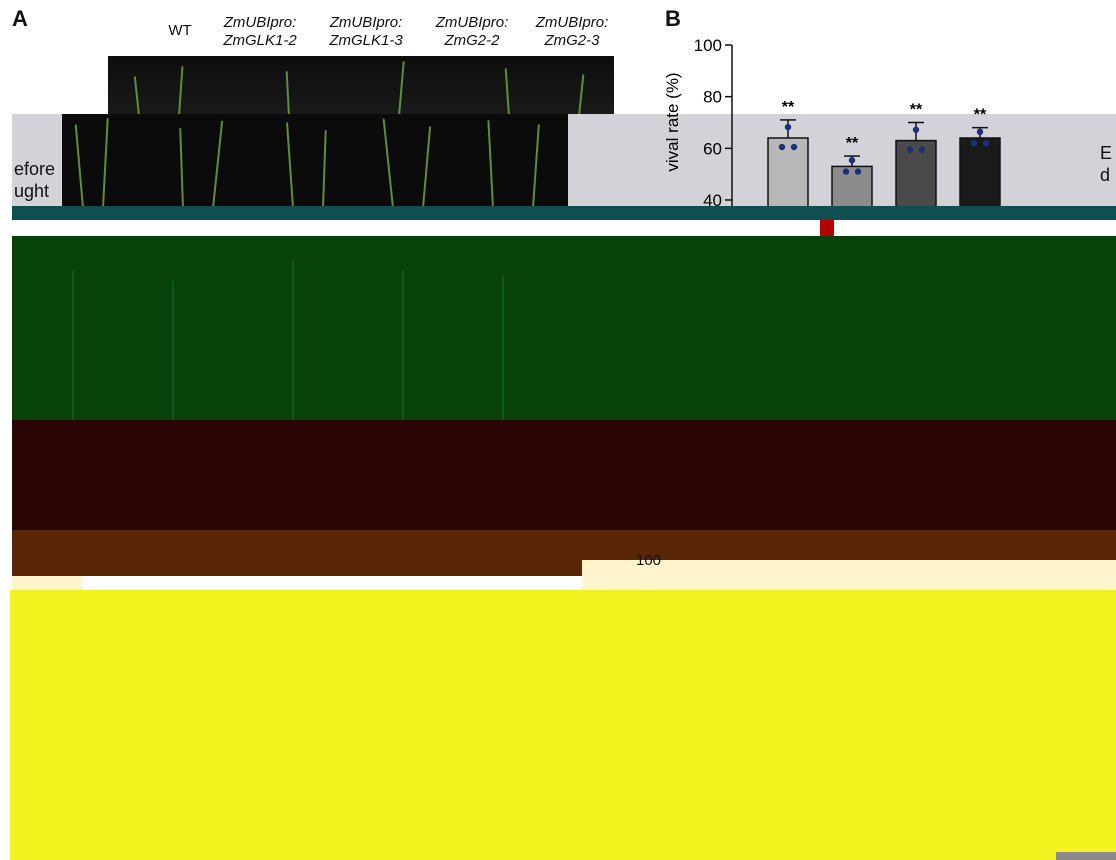 The height and width of the screenshot is (860, 1116). Describe the element at coordinates (708, 45) in the screenshot. I see `y-tick-label: 100` at that location.